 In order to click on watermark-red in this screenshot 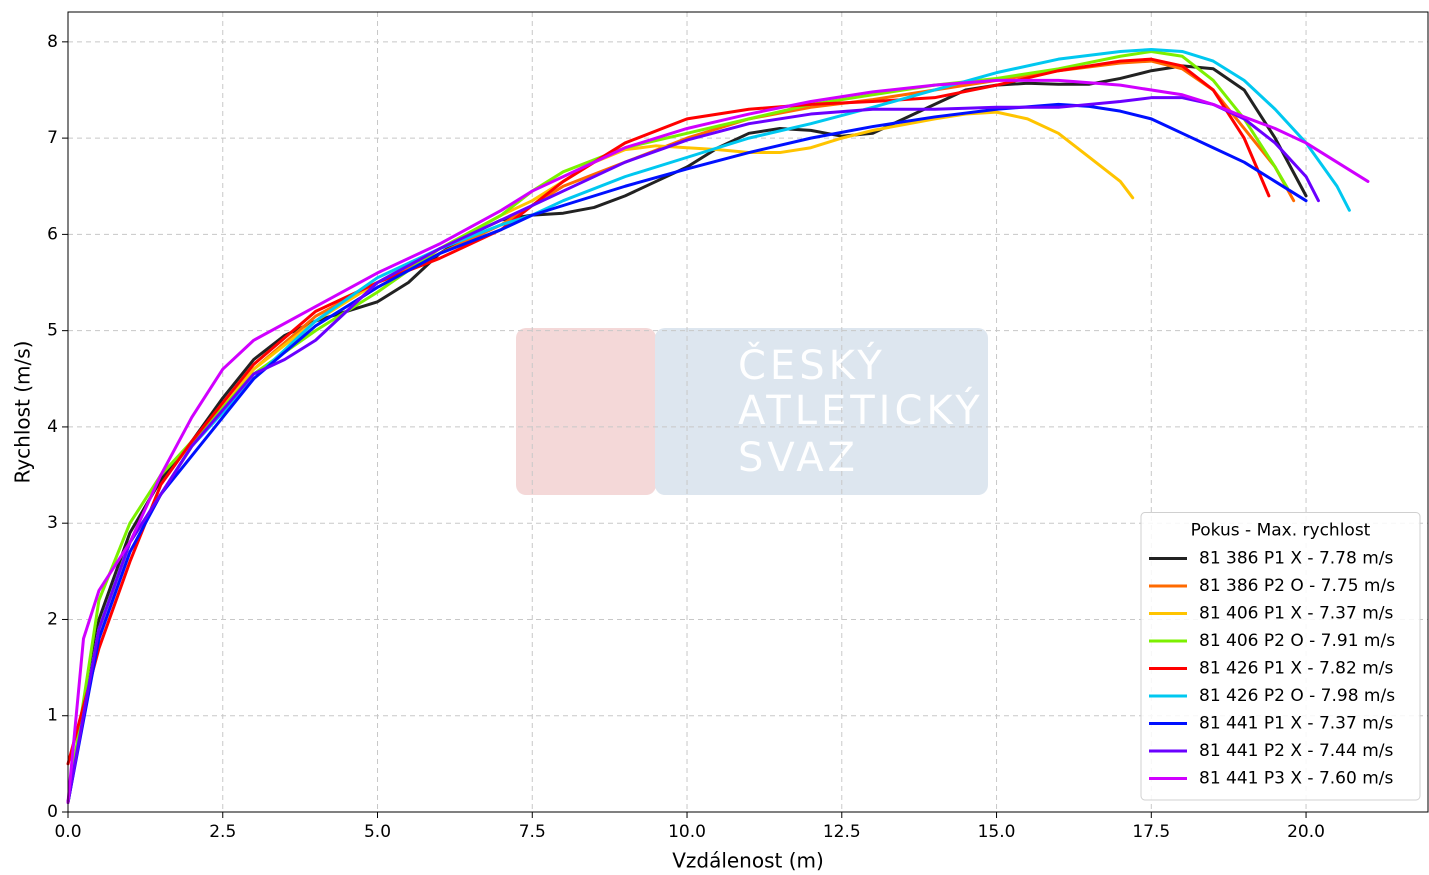, I will do `click(586, 411)`.